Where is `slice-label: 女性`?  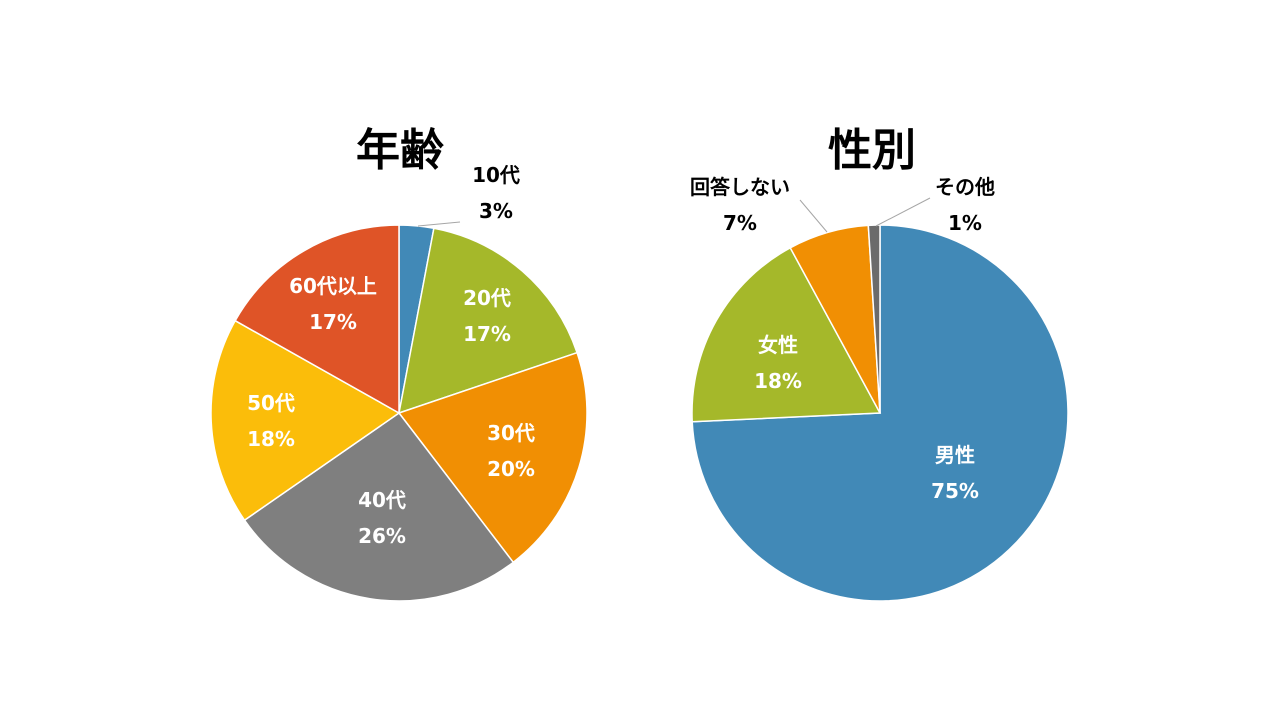
slice-label: 女性 is located at coordinates (778, 345).